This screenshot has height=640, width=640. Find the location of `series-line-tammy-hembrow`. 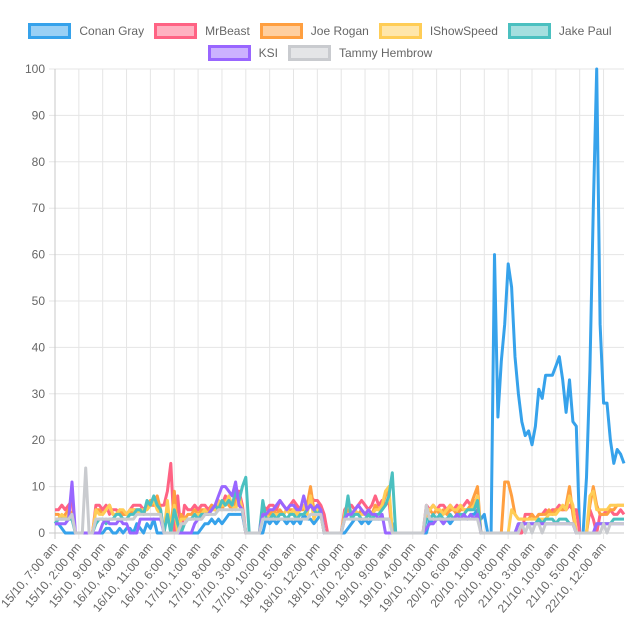

series-line-tammy-hembrow is located at coordinates (339, 500).